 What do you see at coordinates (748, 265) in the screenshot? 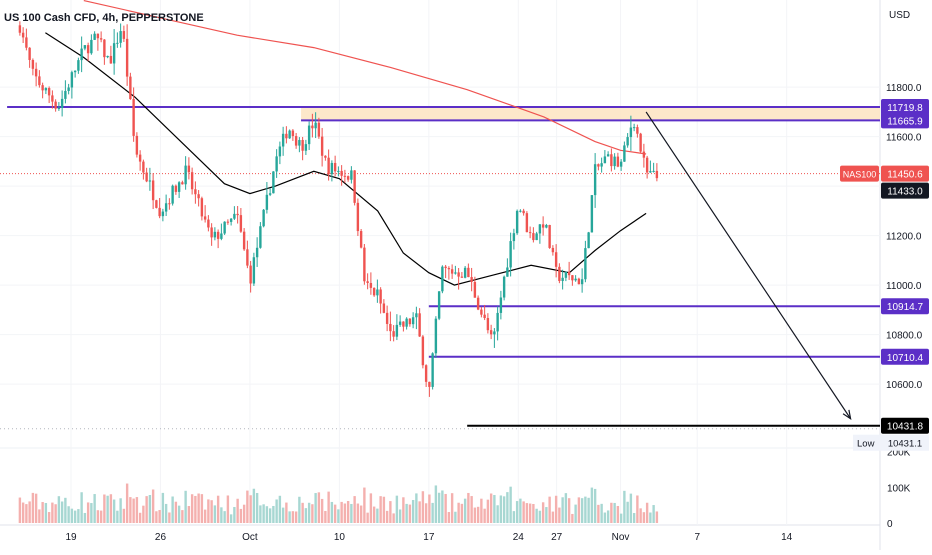
I see `projection-line` at bounding box center [748, 265].